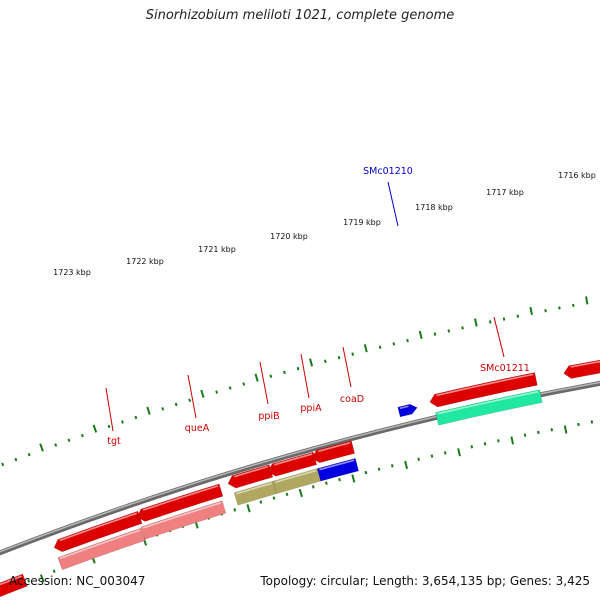 Image resolution: width=600 pixels, height=600 pixels. What do you see at coordinates (77, 581) in the screenshot?
I see `accession-label: Accession: NC_003047` at bounding box center [77, 581].